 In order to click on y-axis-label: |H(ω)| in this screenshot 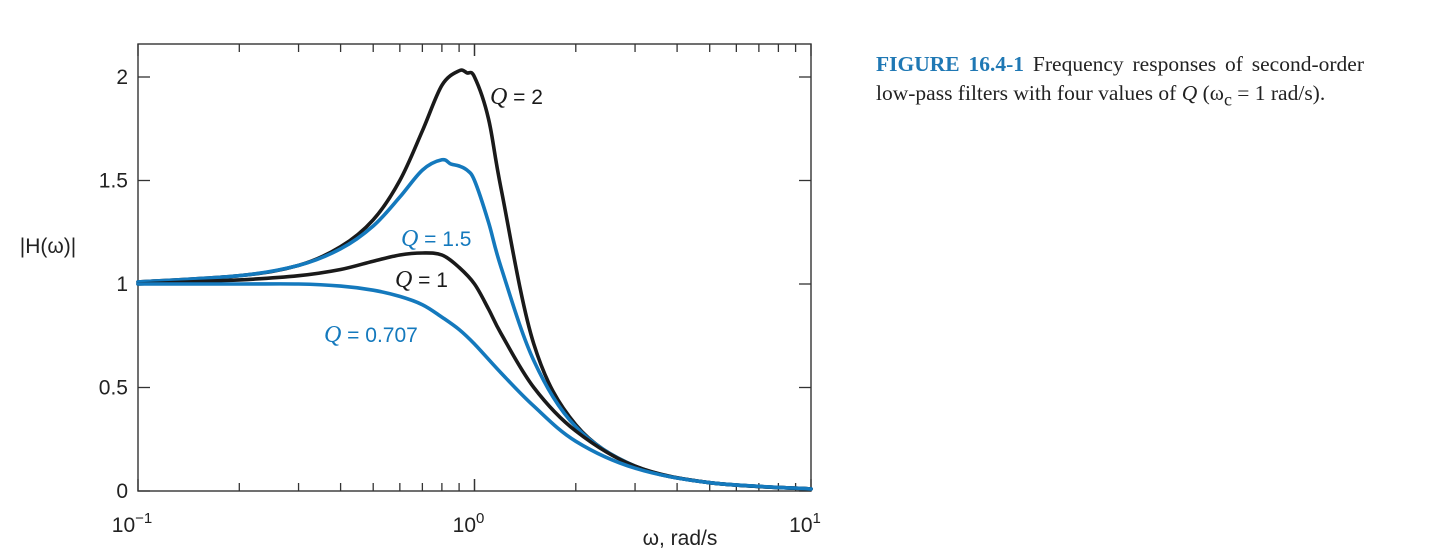, I will do `click(48, 246)`.